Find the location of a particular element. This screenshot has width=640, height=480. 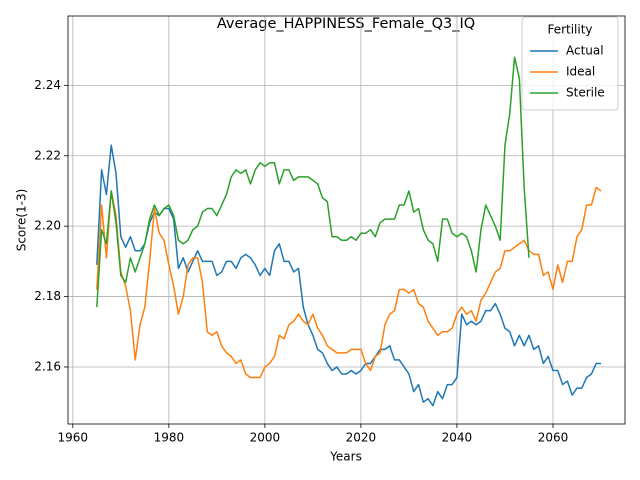

legend-title: Fertility is located at coordinates (569, 30).